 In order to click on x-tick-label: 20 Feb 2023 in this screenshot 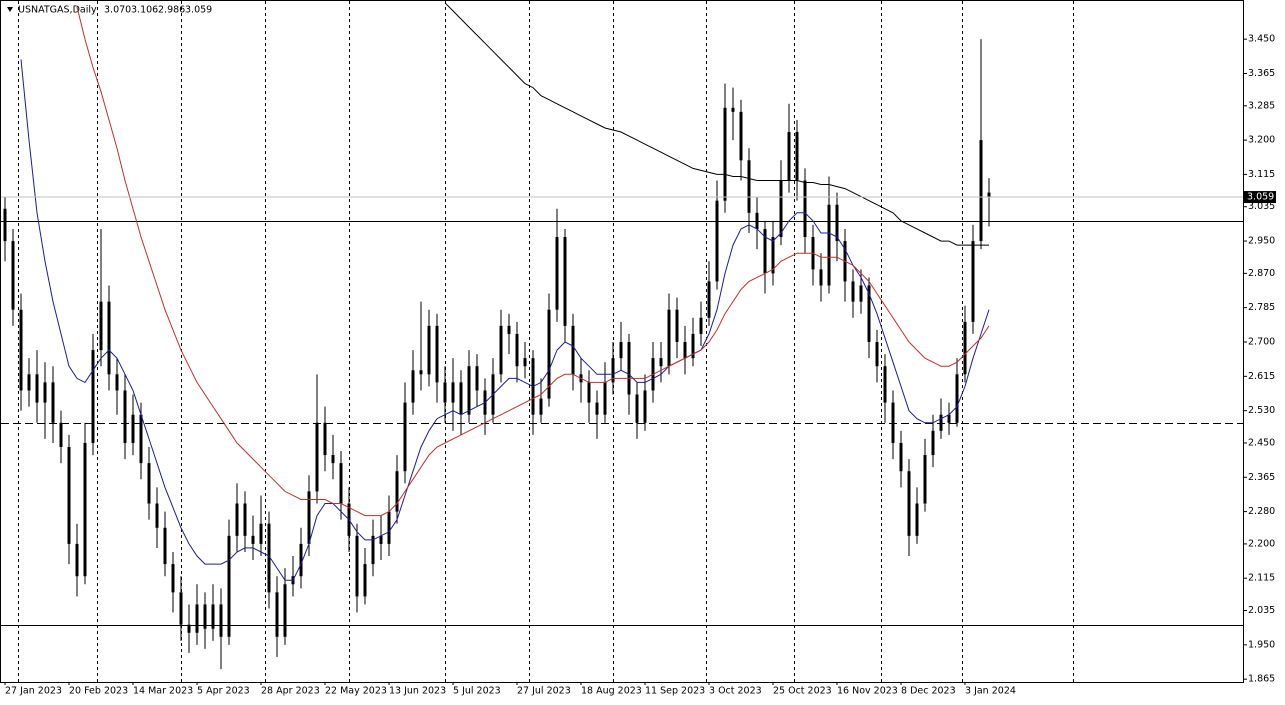, I will do `click(98, 691)`.